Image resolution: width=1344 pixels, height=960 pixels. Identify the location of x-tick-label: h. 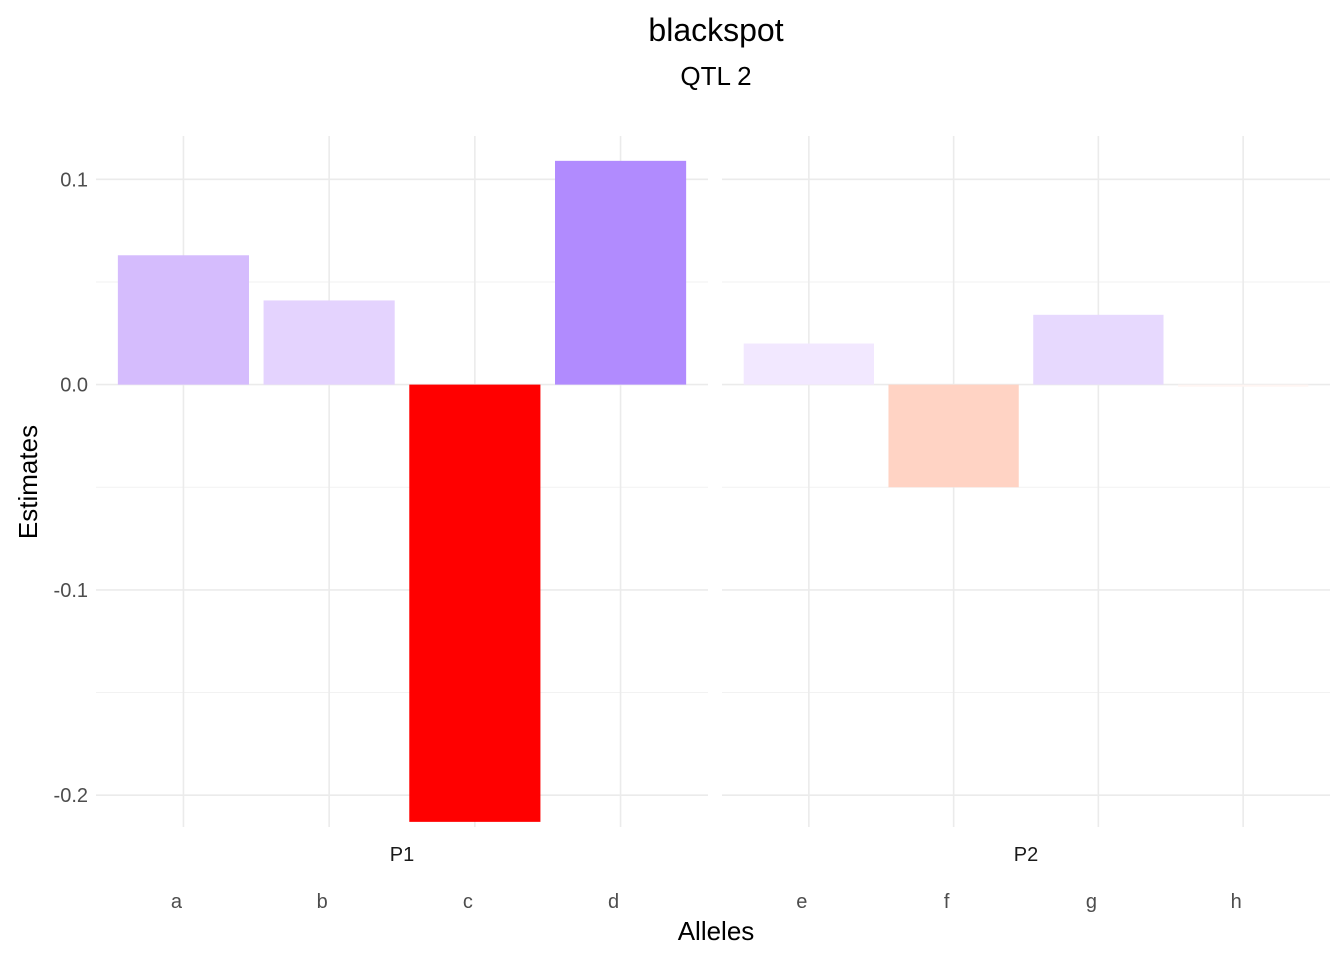
(1236, 902).